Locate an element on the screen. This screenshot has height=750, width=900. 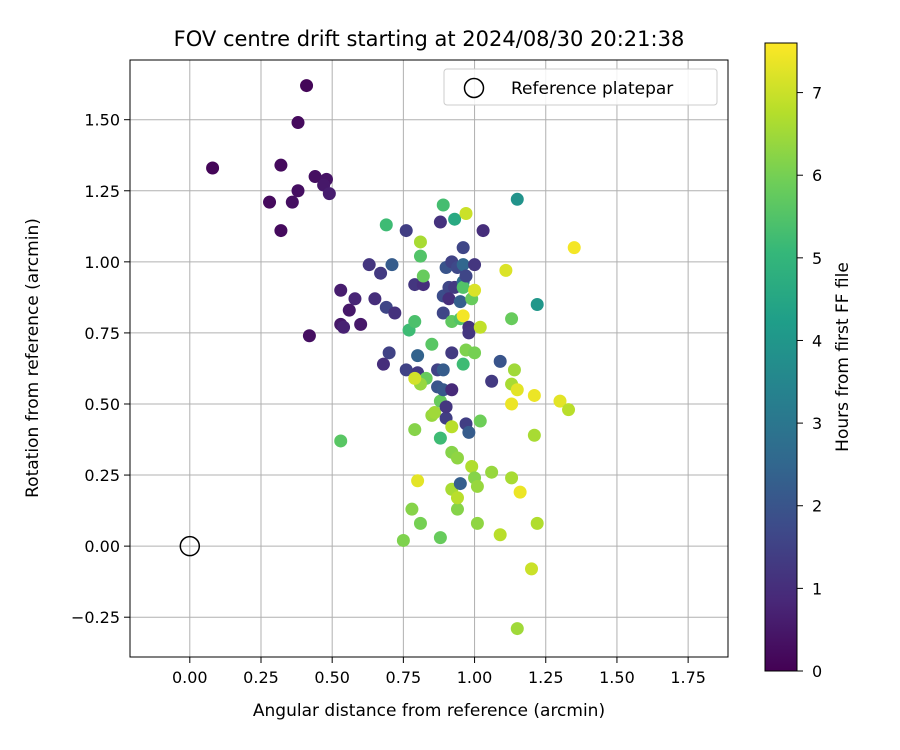
x-axis-ticks: 0.00 0.25 0.50 0.75 1.00 1.25 1.50 1.75 is located at coordinates (439, 672).